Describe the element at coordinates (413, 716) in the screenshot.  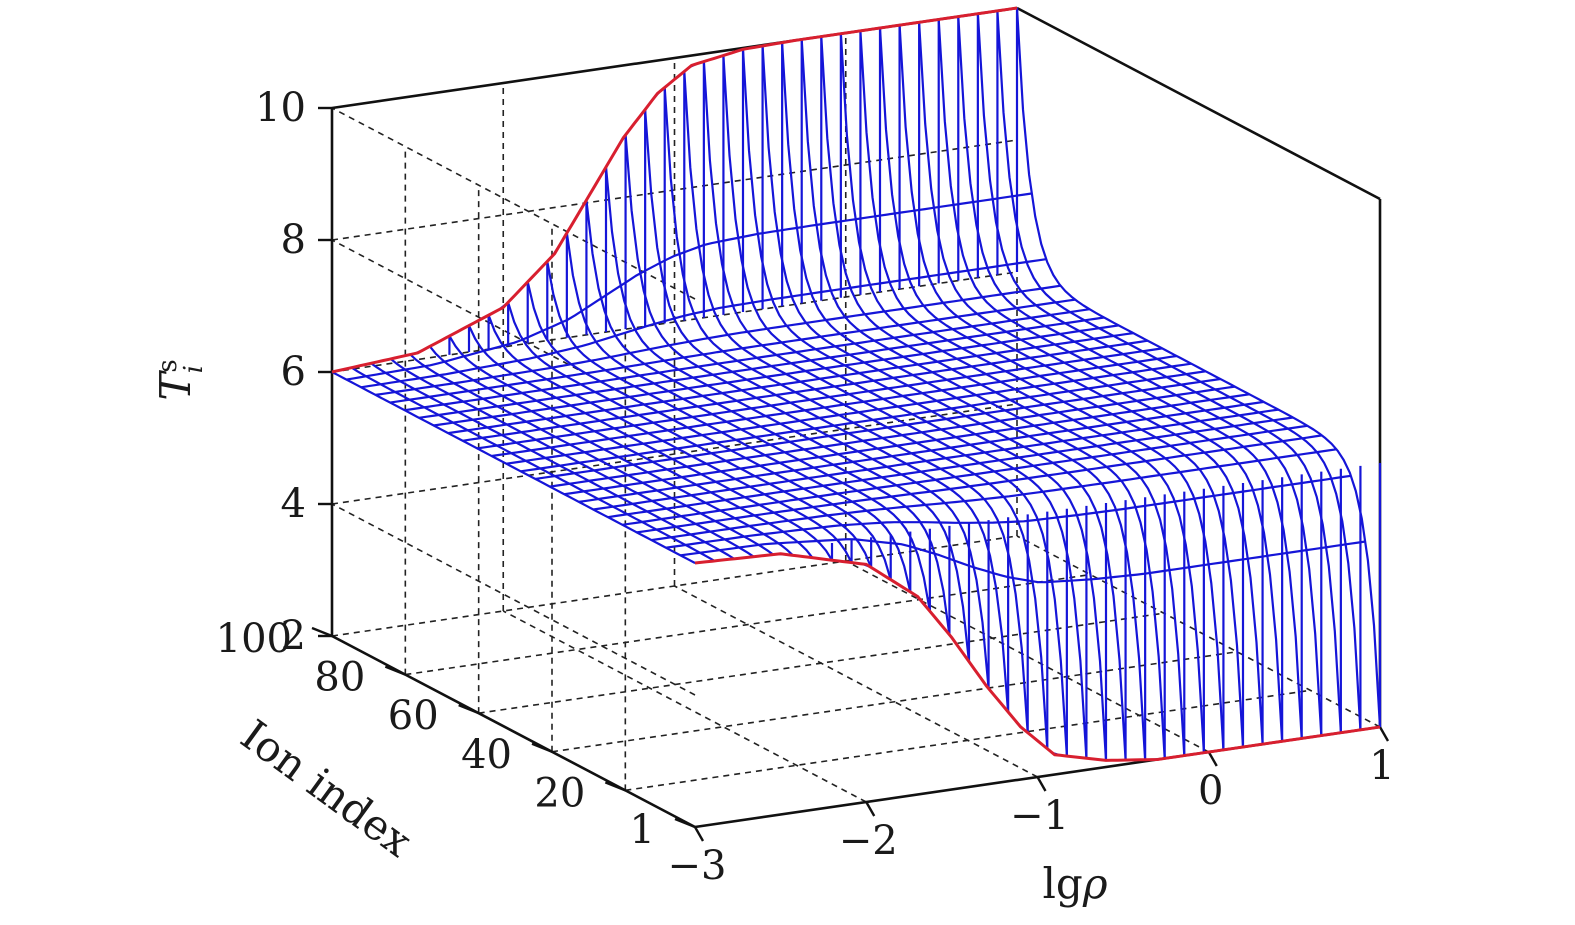
I see `y-tick-label: 60` at that location.